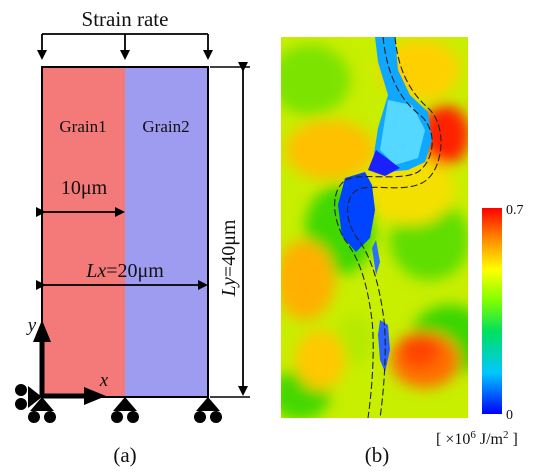 Image resolution: width=557 pixels, height=472 pixels. Describe the element at coordinates (125, 19) in the screenshot. I see `strain-rate-label: Strain rate` at that location.